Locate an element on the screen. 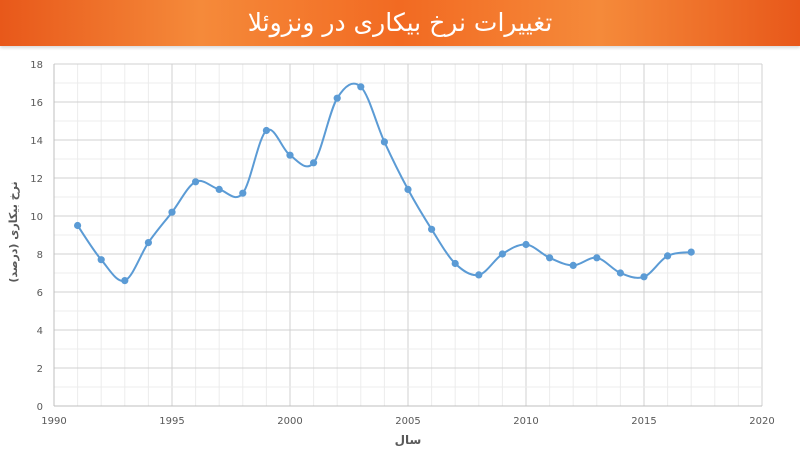 This screenshot has height=458, width=800. x-tick-label: 2015 is located at coordinates (643, 421).